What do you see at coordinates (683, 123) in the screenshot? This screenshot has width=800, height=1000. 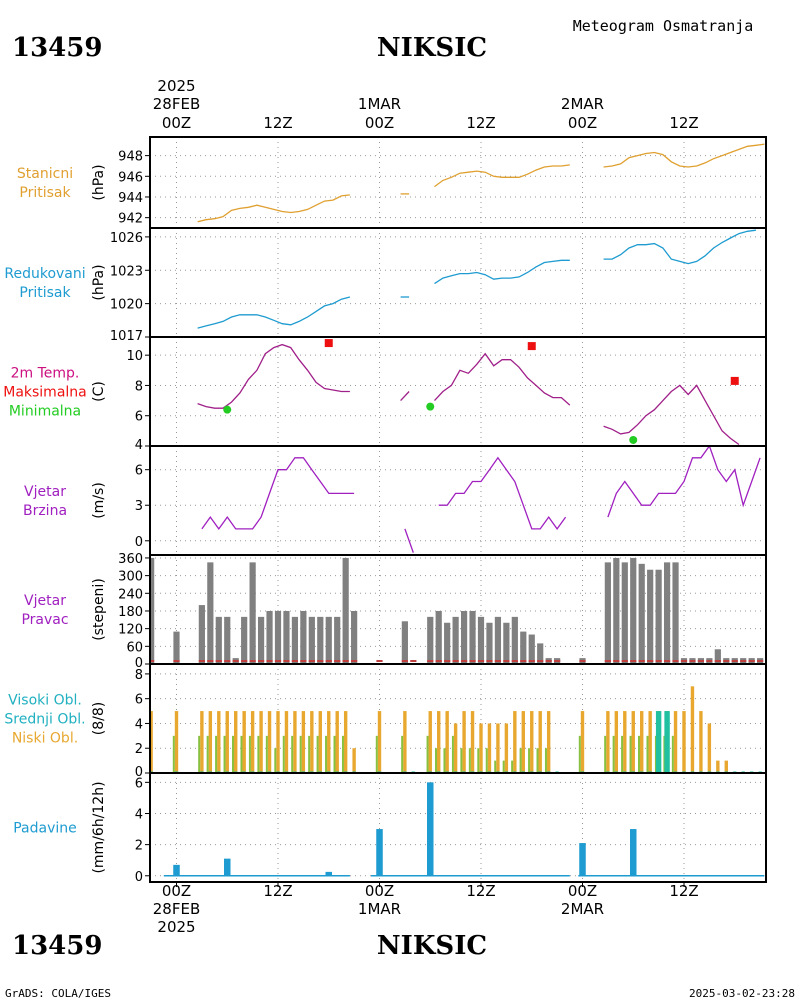 I see `time-axis-hour-top: 12Z` at bounding box center [683, 123].